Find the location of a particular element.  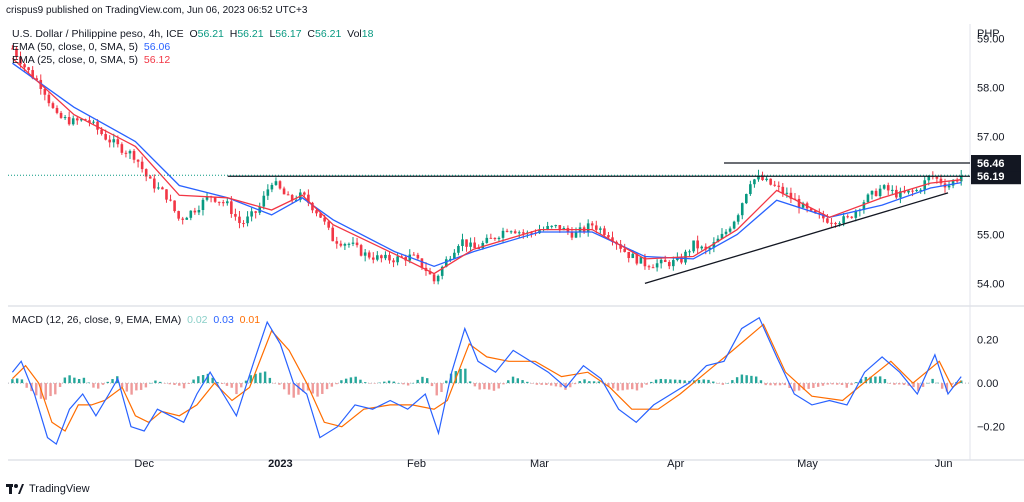

ema25-legend: EMA (25, close, 0, SMA, 5) 56.12 is located at coordinates (91, 60).